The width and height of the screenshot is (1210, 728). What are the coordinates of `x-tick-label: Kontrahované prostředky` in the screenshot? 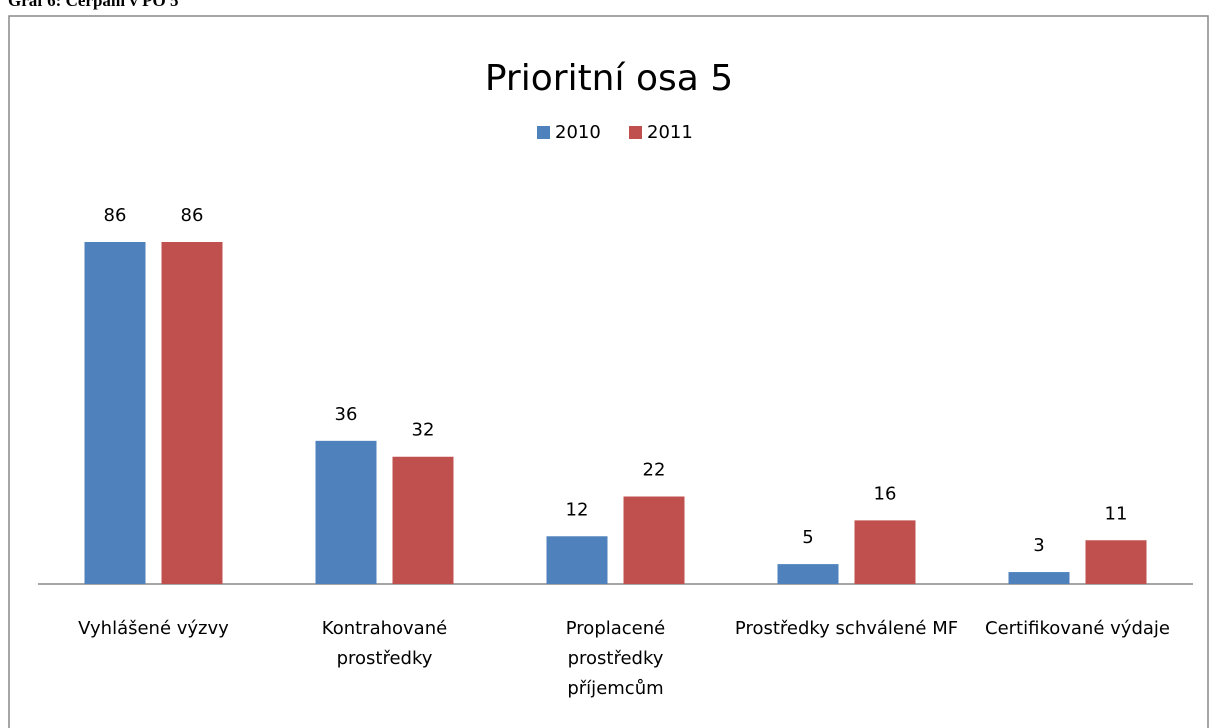 It's located at (384, 643).